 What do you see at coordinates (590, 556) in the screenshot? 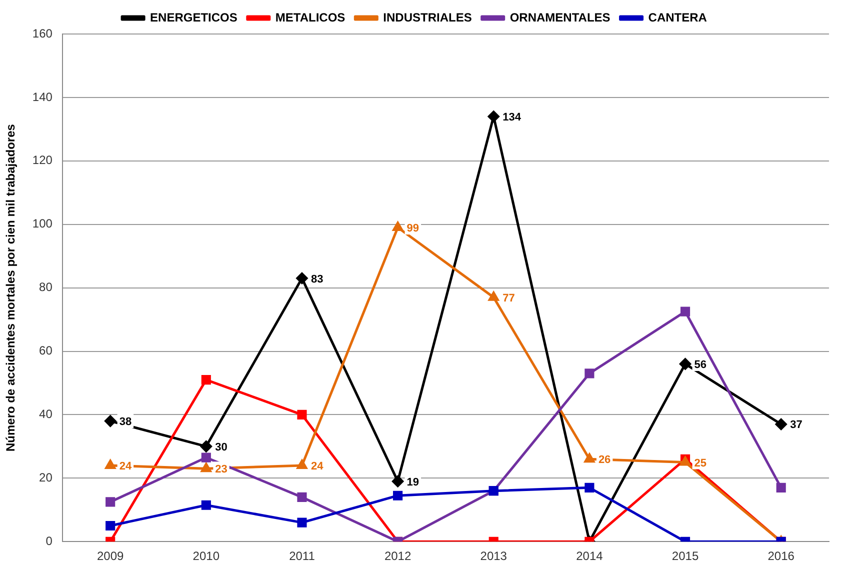
I see `x-tick-label: 2014` at bounding box center [590, 556].